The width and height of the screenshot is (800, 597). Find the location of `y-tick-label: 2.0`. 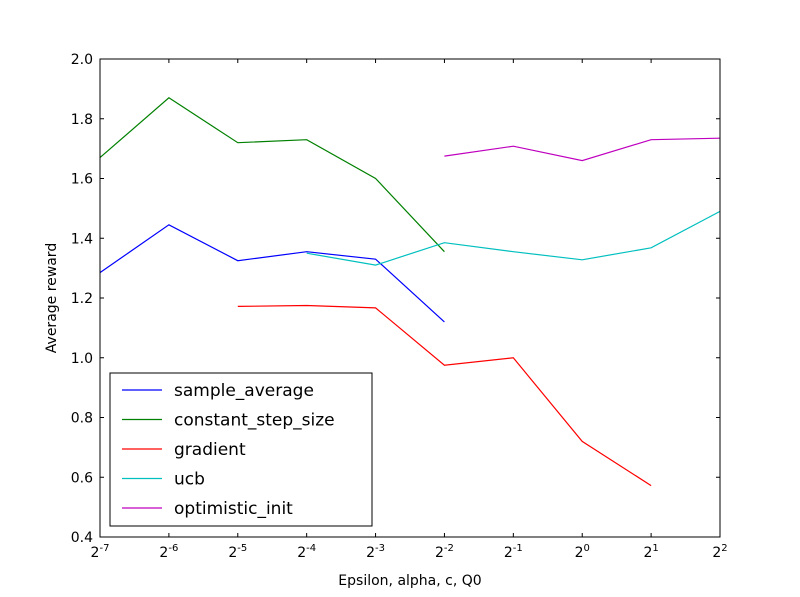

y-tick-label: 2.0 is located at coordinates (82, 60).